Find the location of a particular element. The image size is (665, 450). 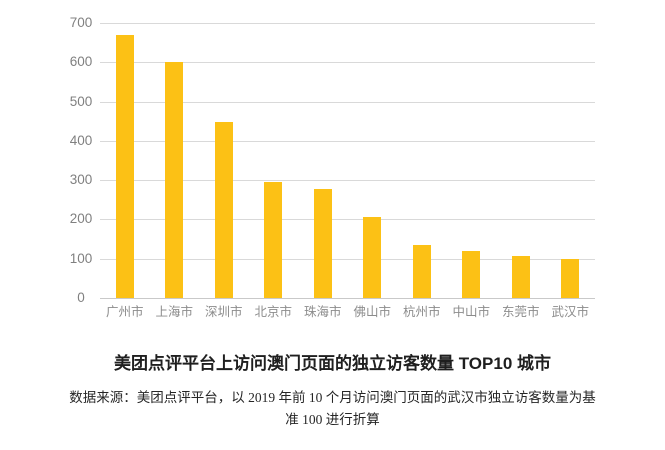

y-axis-labels: 0 100 200 300 400 500 600 700 is located at coordinates (81, 160).